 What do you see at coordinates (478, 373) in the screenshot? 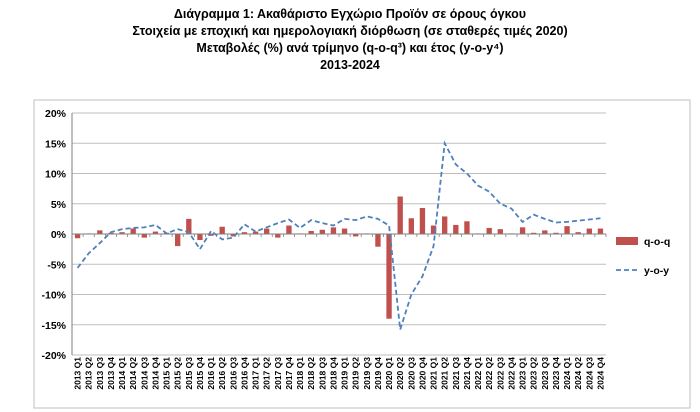
I see `x-tick-label: 2022 Q1` at bounding box center [478, 373].